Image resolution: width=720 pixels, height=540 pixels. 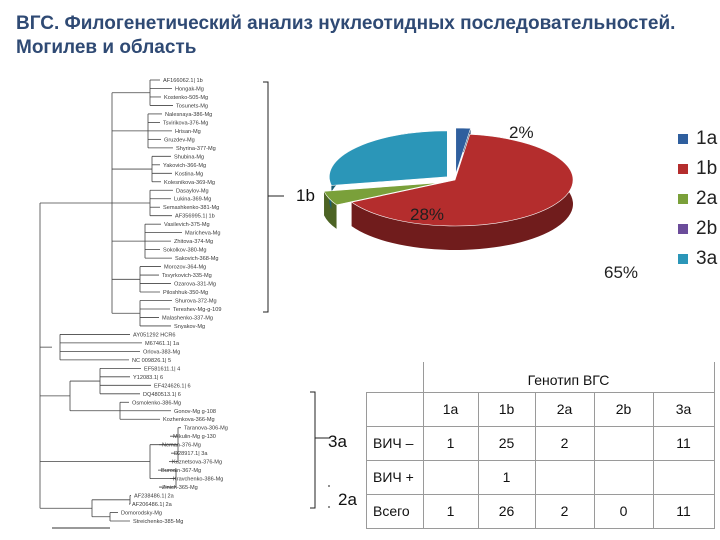 I want to click on tree-leaf-label: AF356995.1| 1b, so click(x=195, y=217).